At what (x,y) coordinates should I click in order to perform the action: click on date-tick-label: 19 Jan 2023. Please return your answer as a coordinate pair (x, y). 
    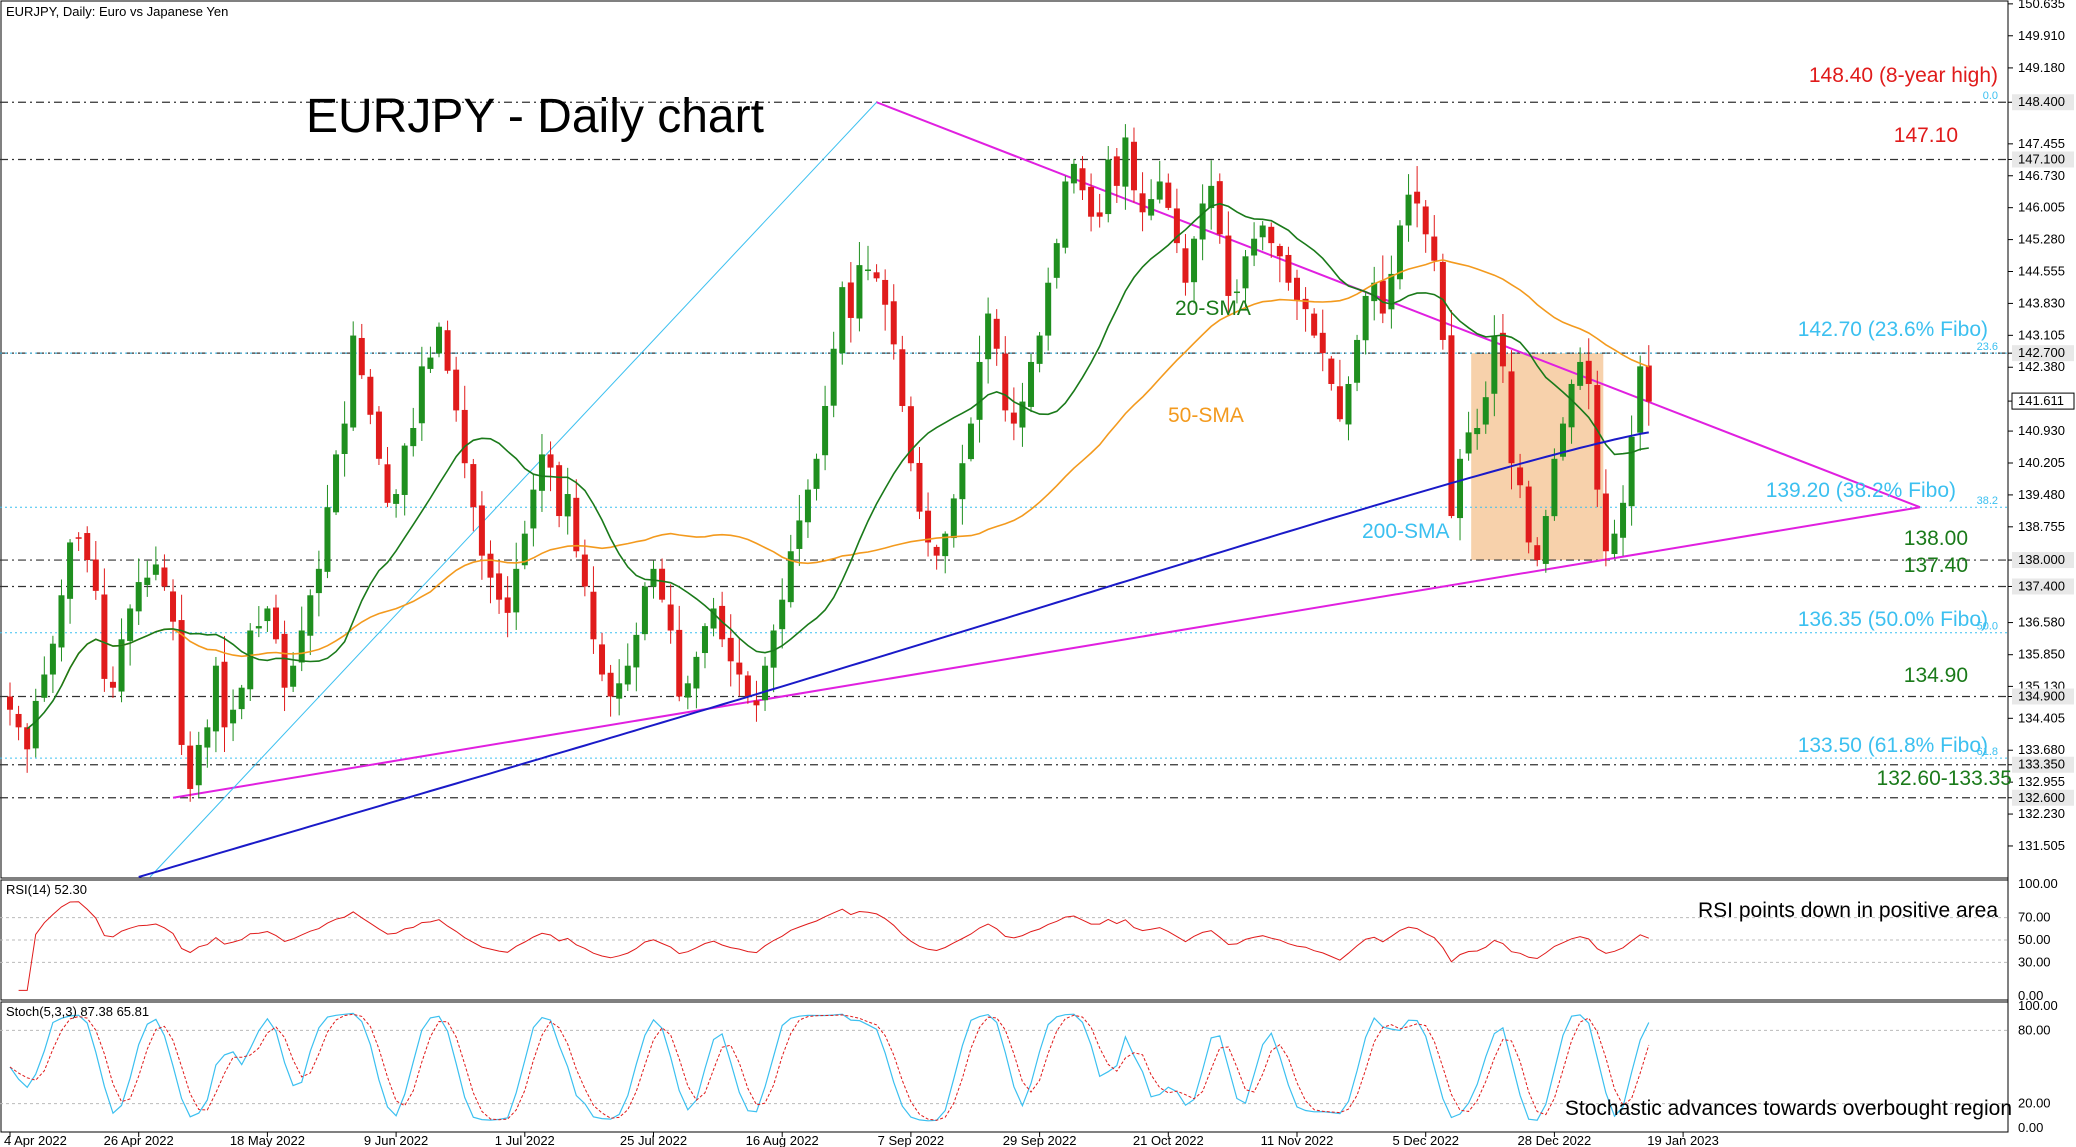
    Looking at the image, I should click on (1683, 1140).